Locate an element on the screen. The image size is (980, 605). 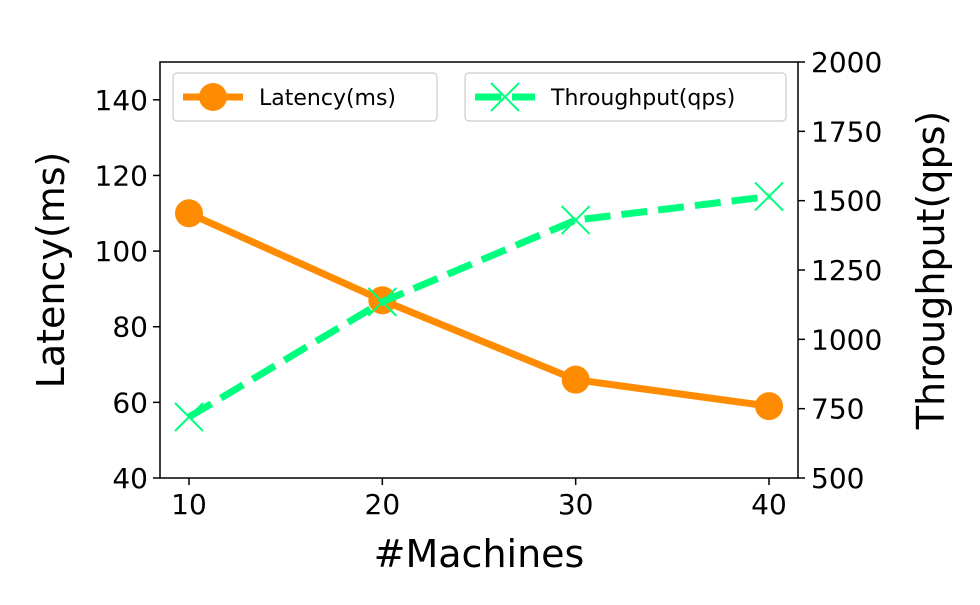
y-tick-label-1: 40 is located at coordinates (130, 478).